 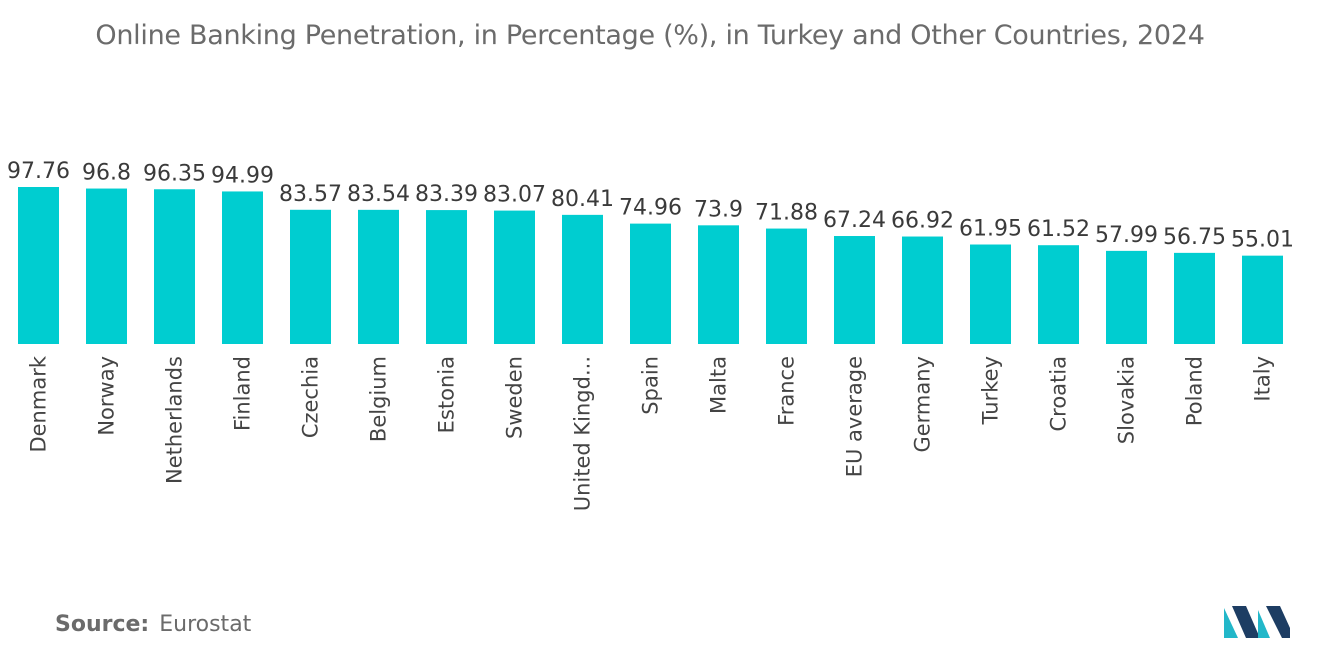 What do you see at coordinates (651, 385) in the screenshot?
I see `category-label: Spain` at bounding box center [651, 385].